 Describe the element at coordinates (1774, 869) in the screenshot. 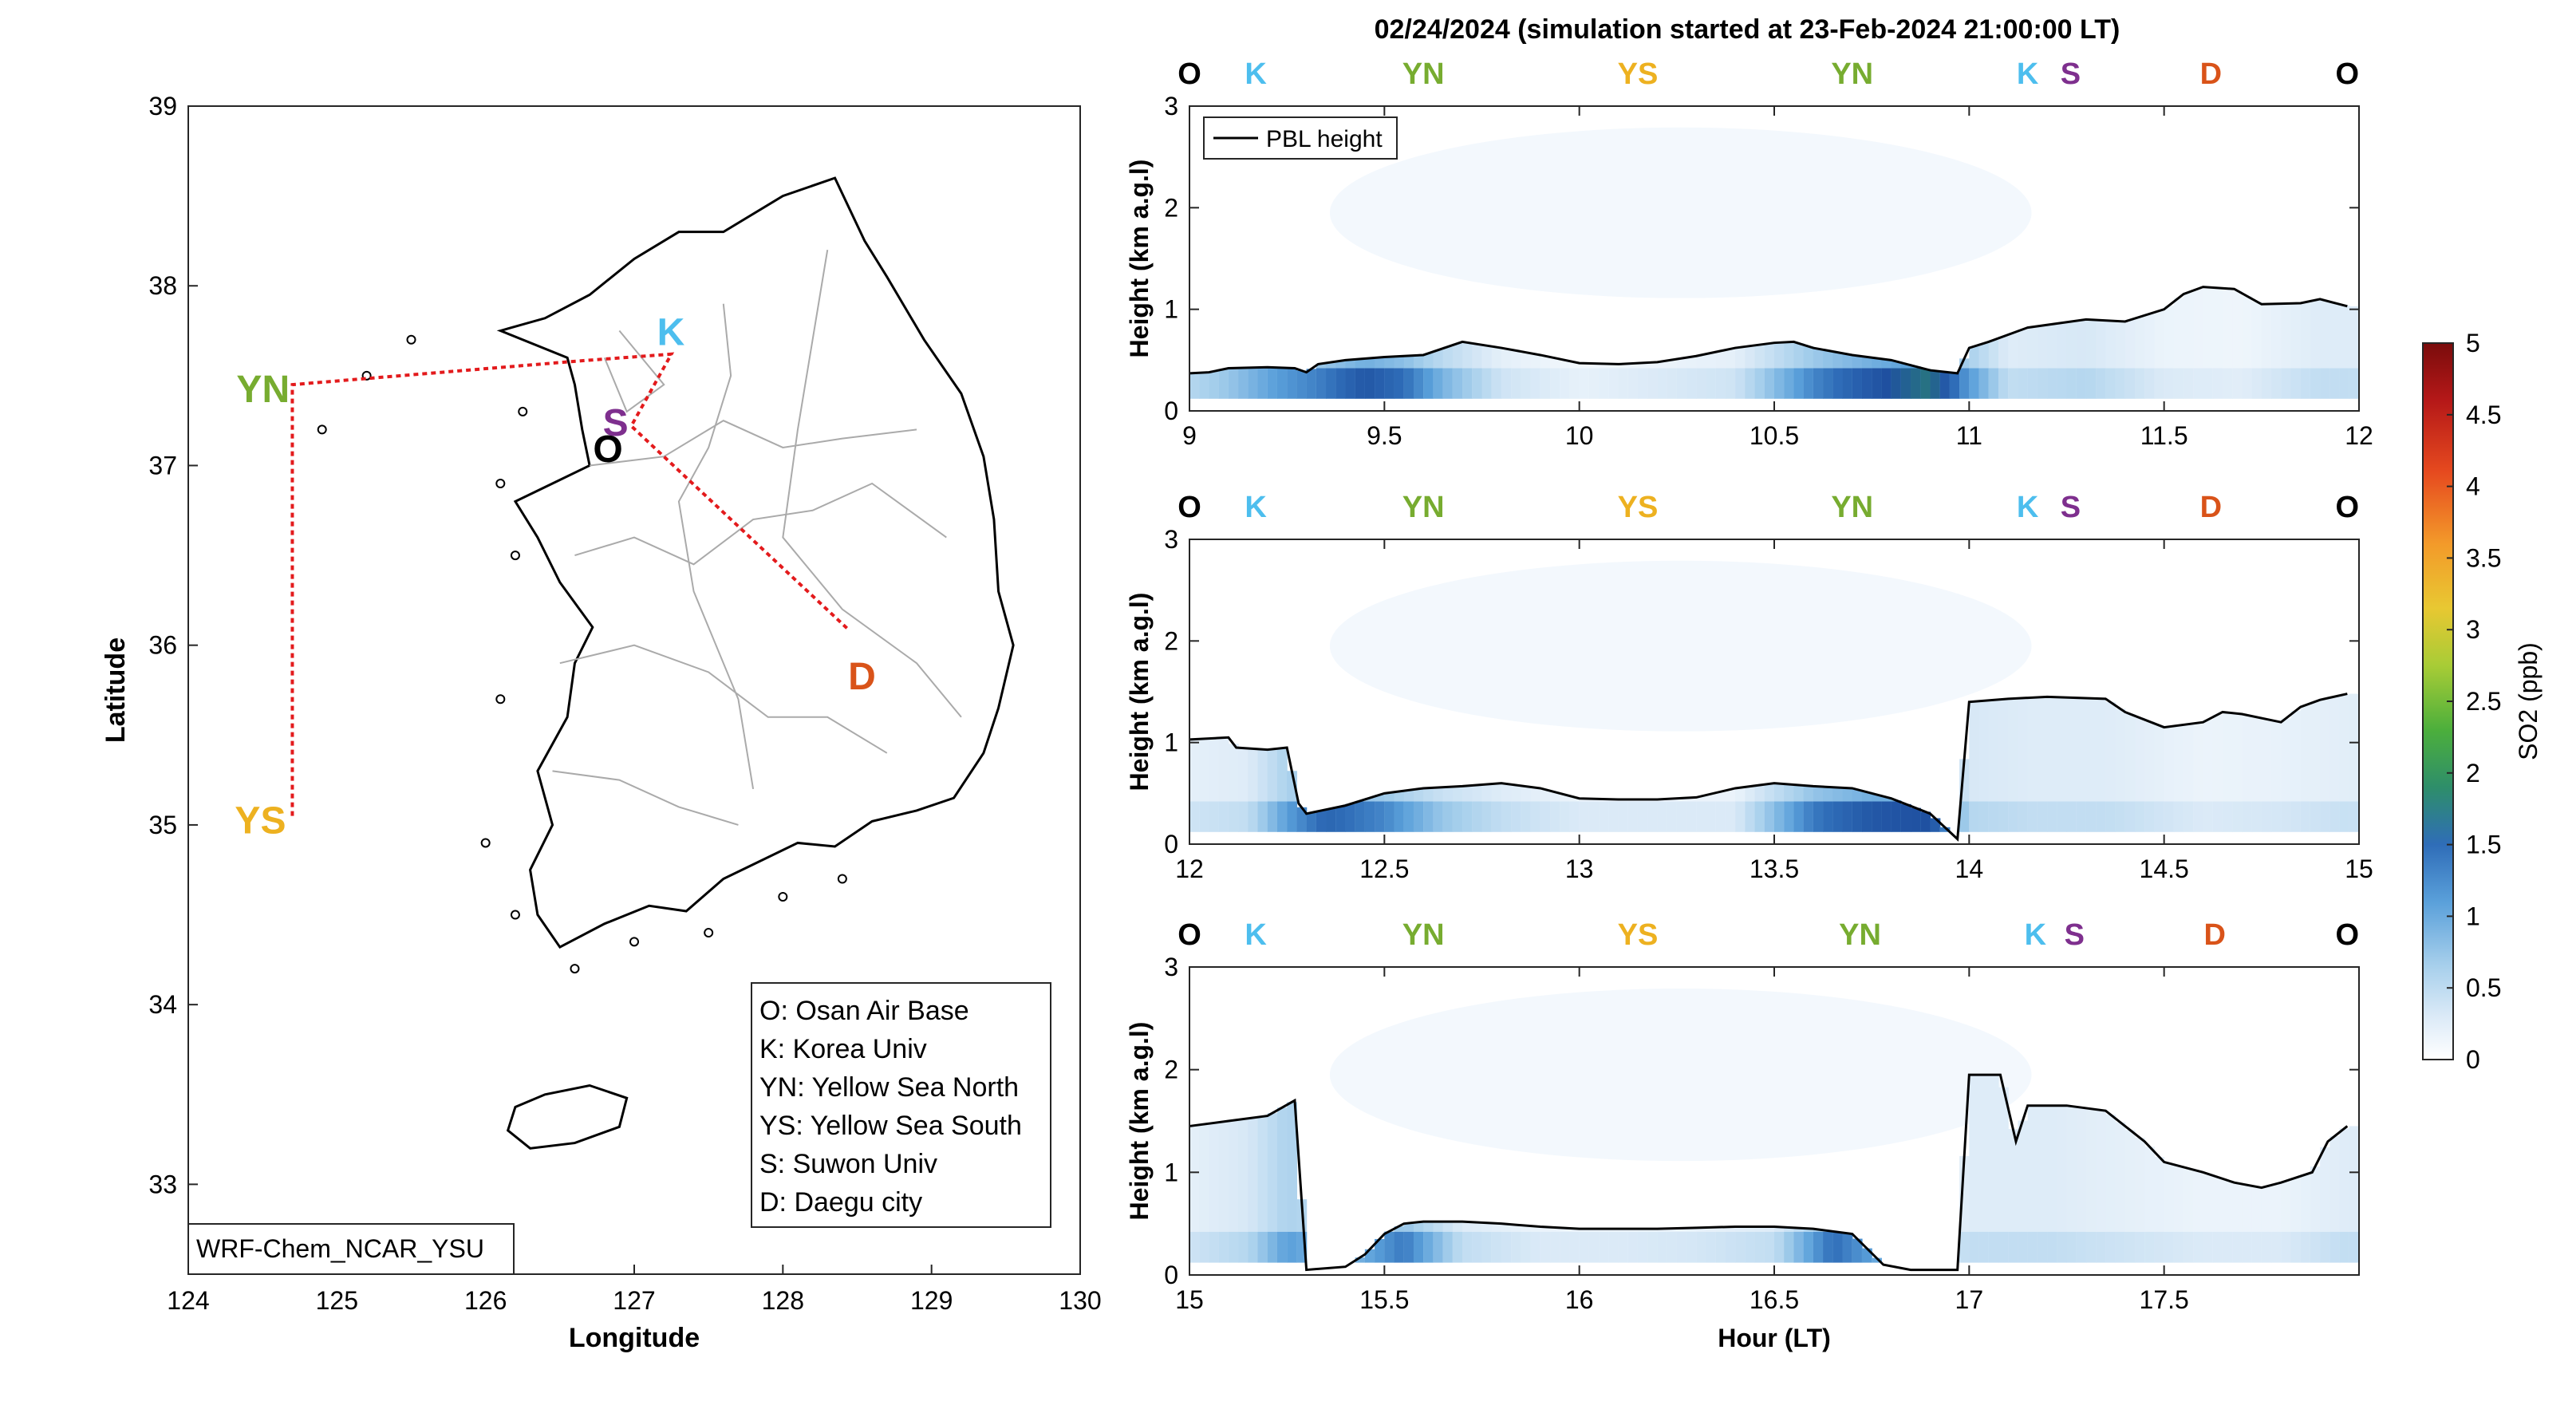

I see `xtick-label: 13.5` at that location.